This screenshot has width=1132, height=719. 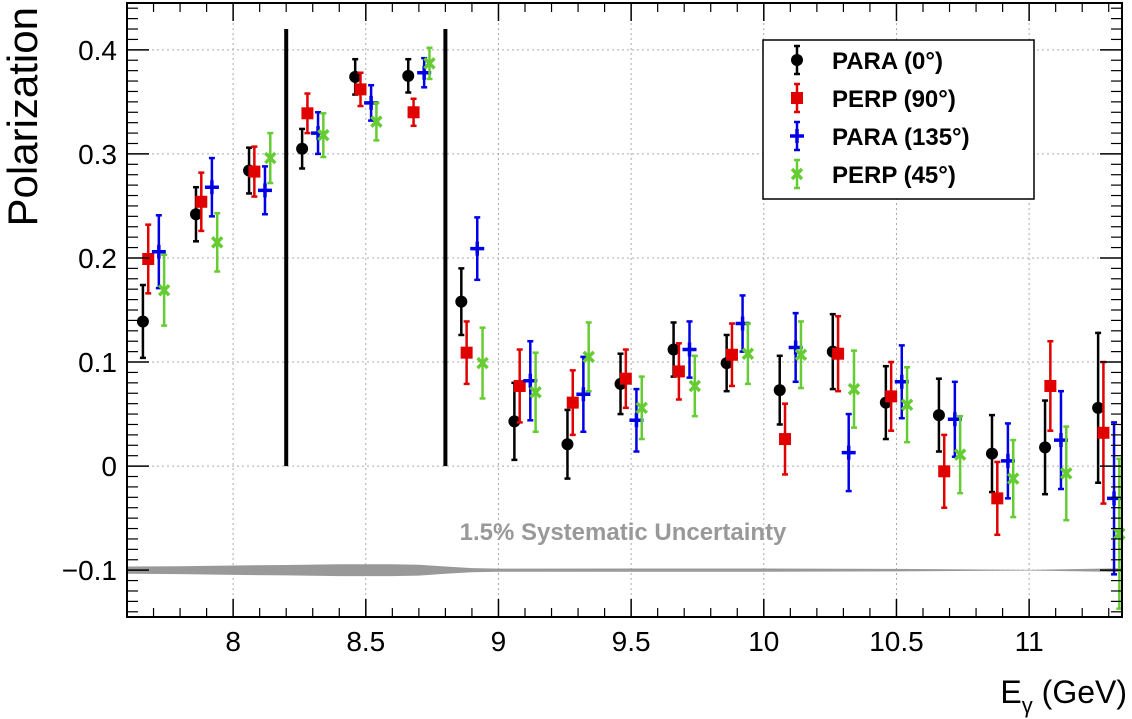 I want to click on y-tick-label: 0.2, so click(x=97, y=258).